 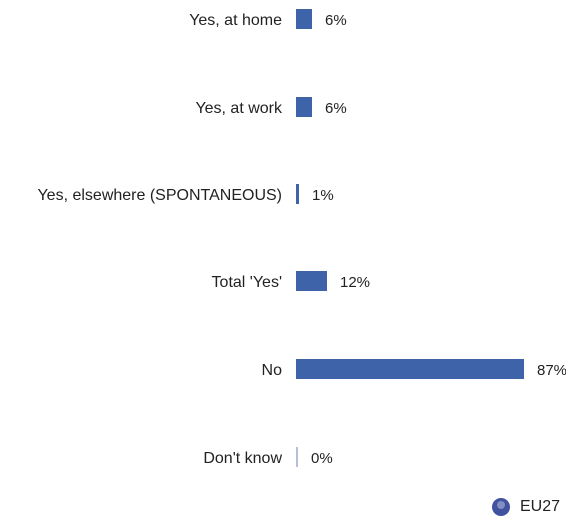 I want to click on category-label: Yes, at work, so click(x=239, y=108).